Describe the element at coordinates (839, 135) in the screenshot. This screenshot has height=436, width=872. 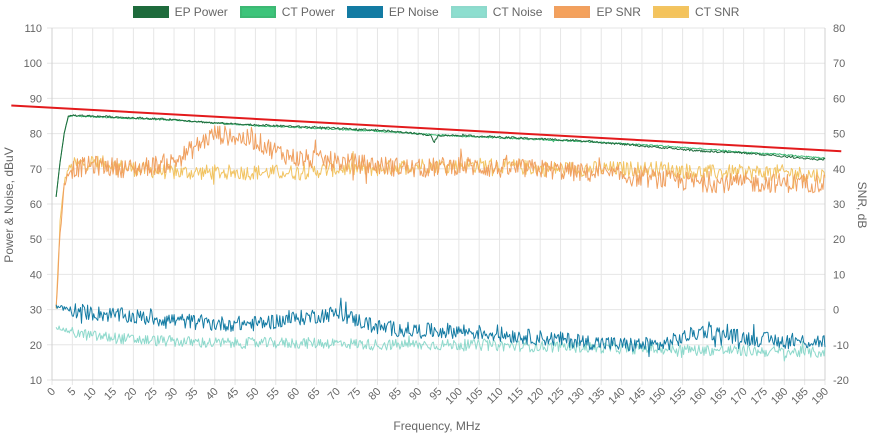
I see `y-right-tick-label: 50` at that location.